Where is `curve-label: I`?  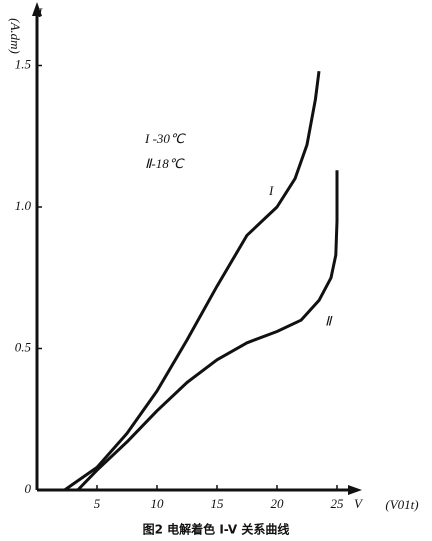 curve-label: I is located at coordinates (271, 190).